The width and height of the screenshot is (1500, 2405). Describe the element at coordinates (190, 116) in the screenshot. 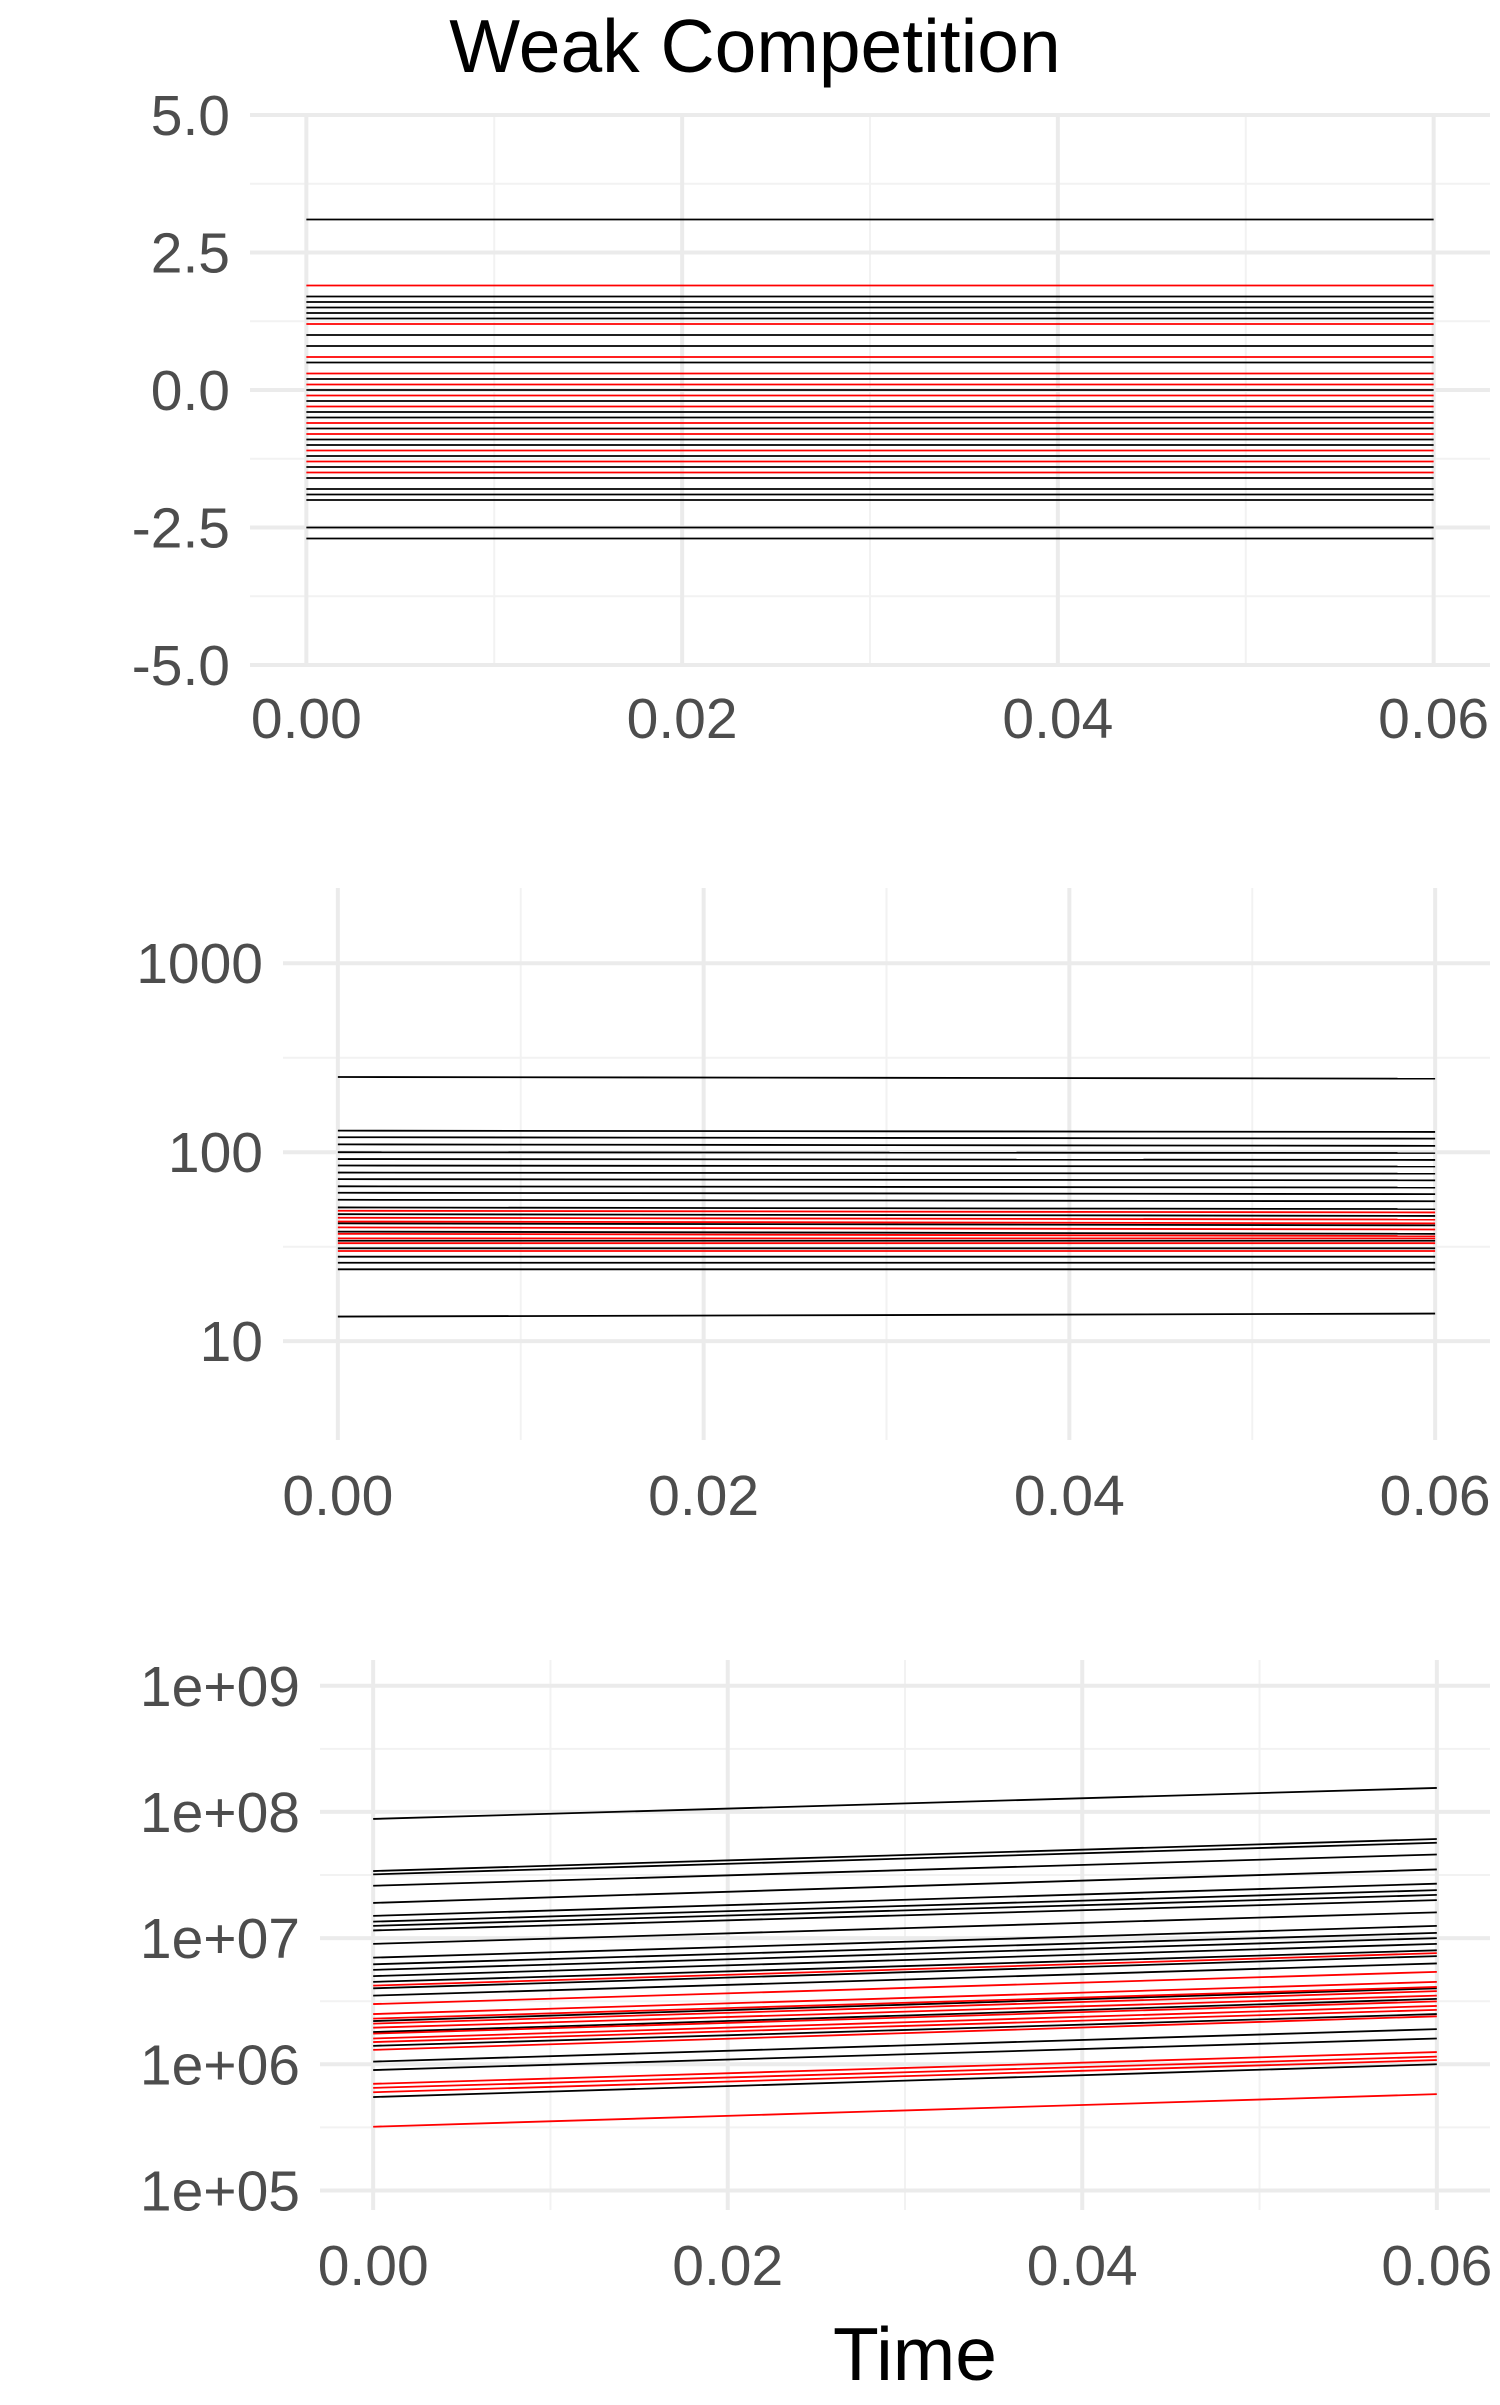

I see `y-tick-label: 5.0` at that location.